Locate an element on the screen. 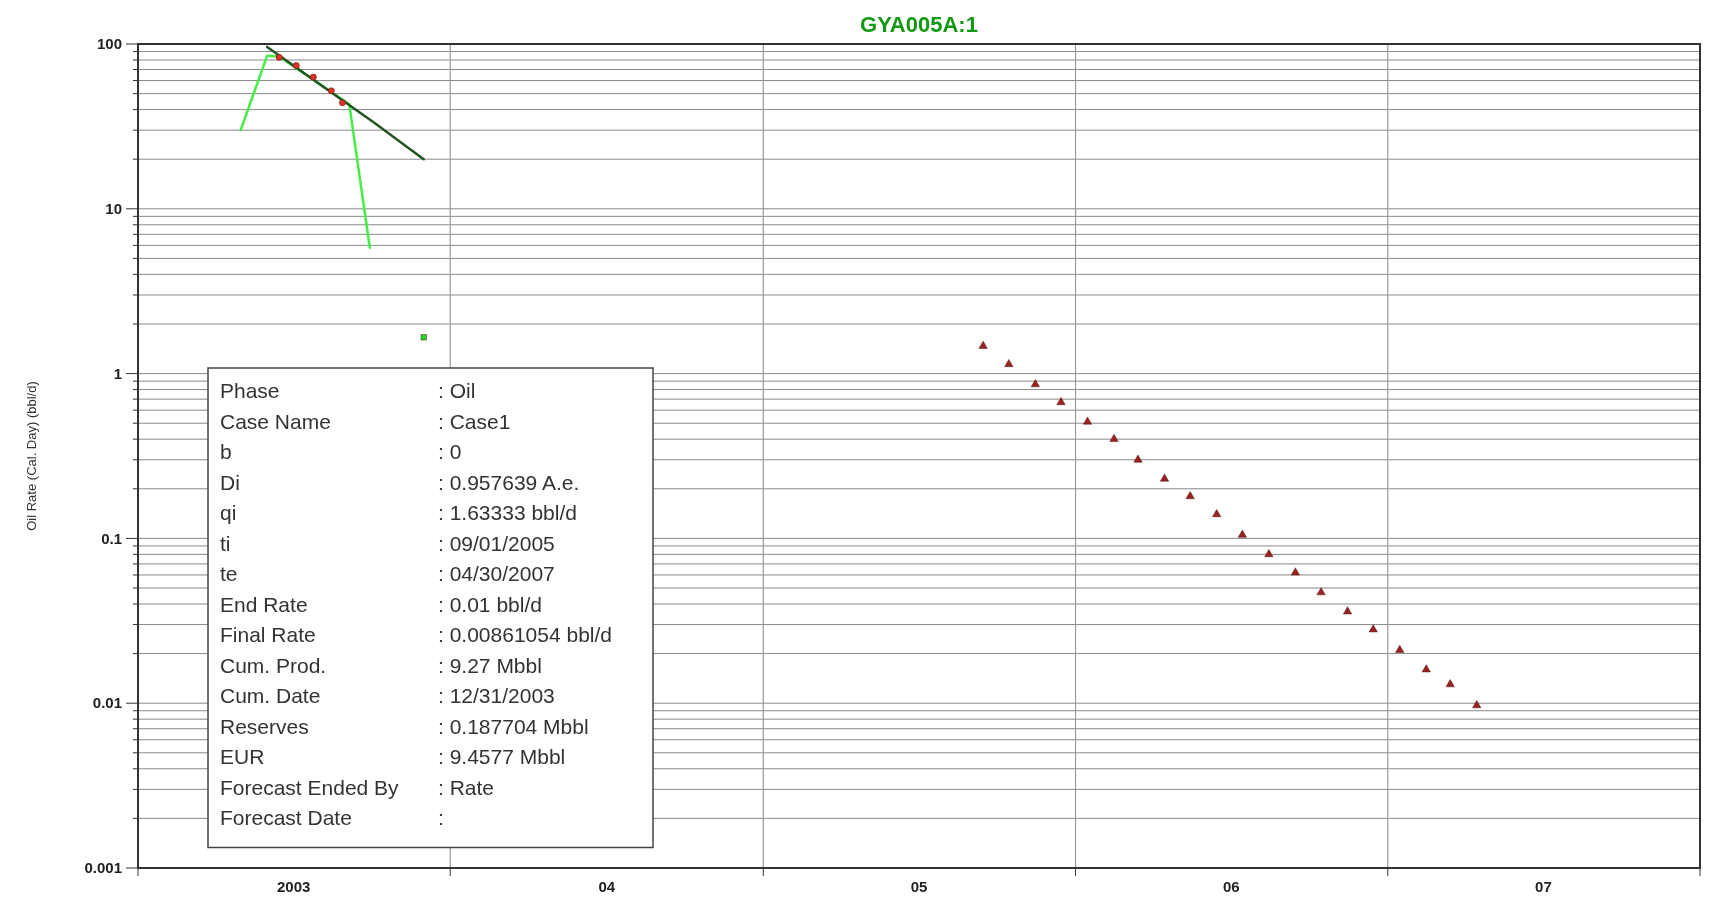 This screenshot has height=920, width=1720. y-axis-title: Oil Rate (Cal. Day) (bbl/d) is located at coordinates (31, 456).